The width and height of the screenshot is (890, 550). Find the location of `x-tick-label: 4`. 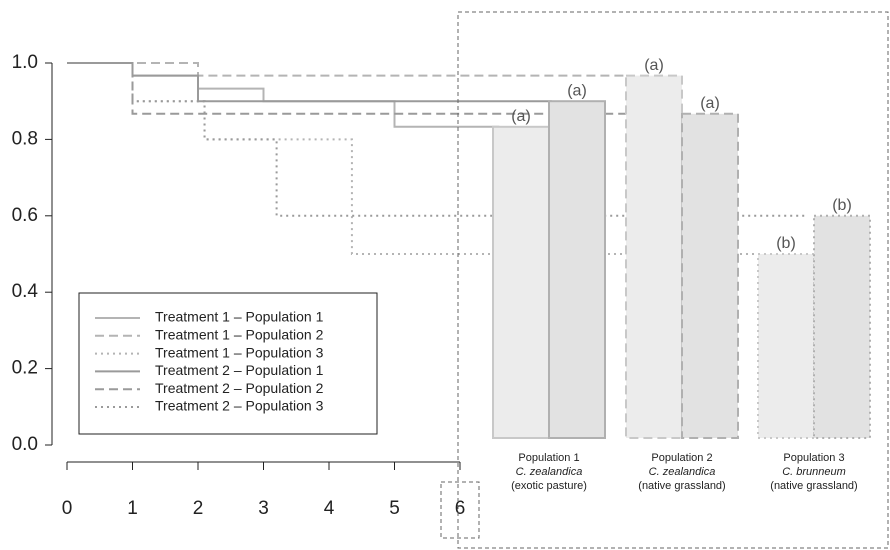

x-tick-label: 4 is located at coordinates (329, 508).